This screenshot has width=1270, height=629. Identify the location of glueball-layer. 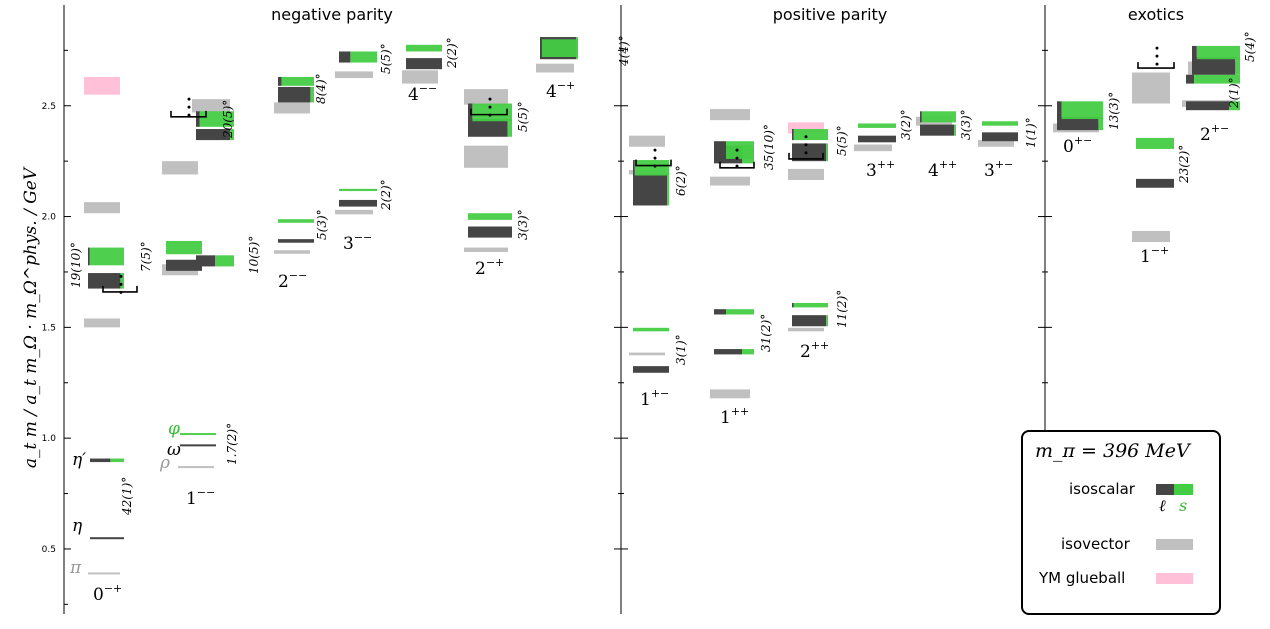
(454, 105).